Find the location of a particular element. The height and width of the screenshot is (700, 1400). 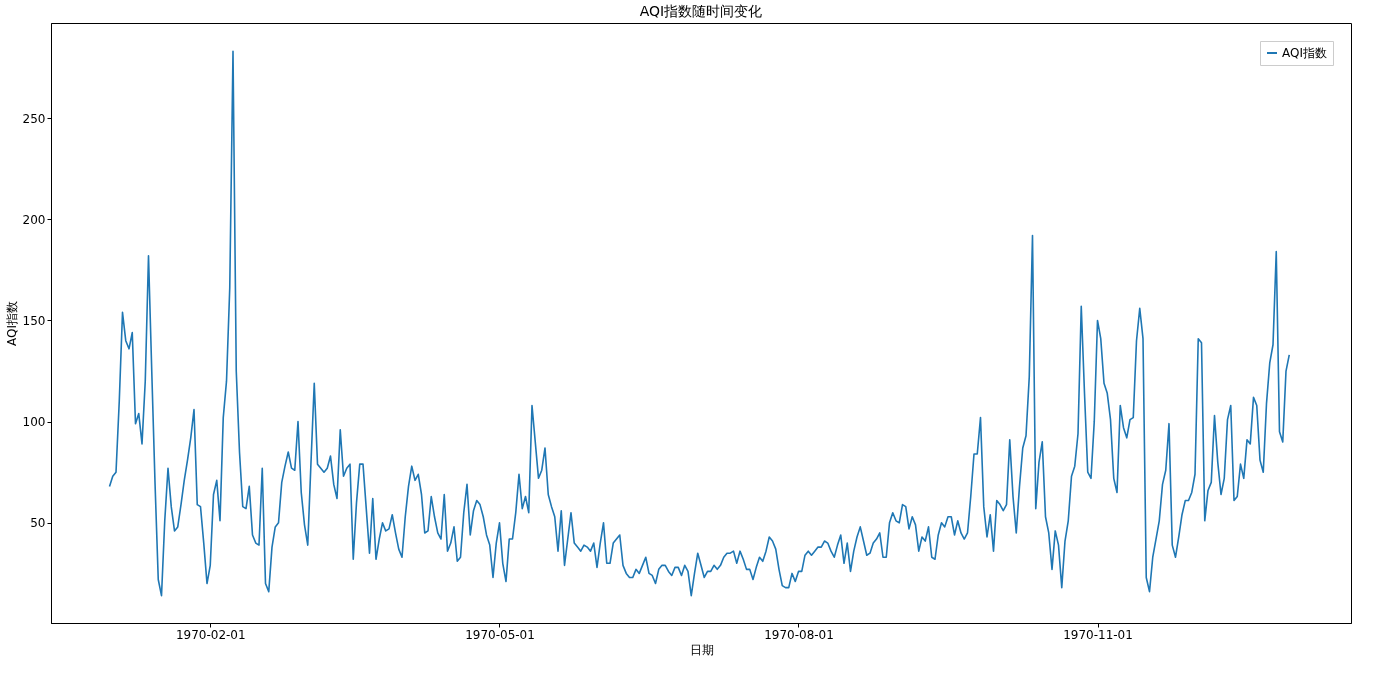

x-axis-title: 日期 is located at coordinates (701, 649).